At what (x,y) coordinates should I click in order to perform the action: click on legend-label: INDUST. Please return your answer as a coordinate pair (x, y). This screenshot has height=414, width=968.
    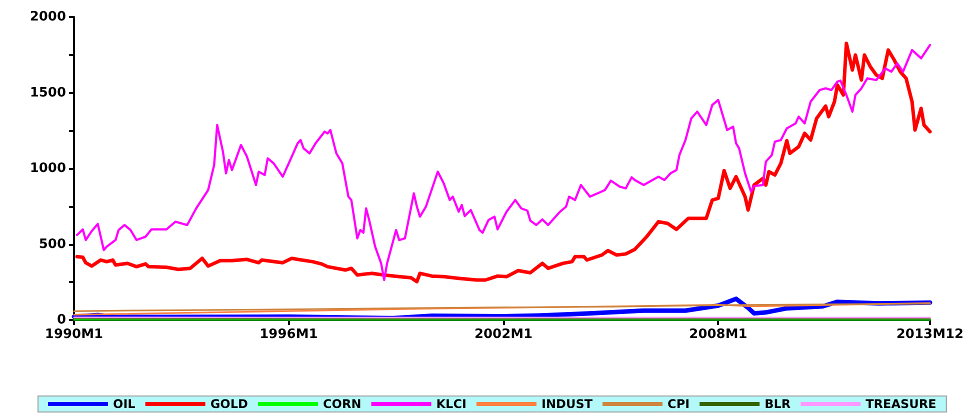
    Looking at the image, I should click on (567, 404).